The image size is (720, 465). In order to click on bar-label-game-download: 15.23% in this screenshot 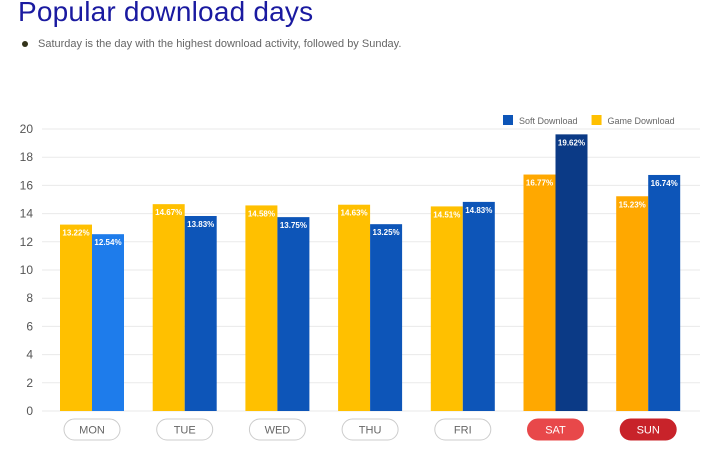, I will do `click(632, 204)`.